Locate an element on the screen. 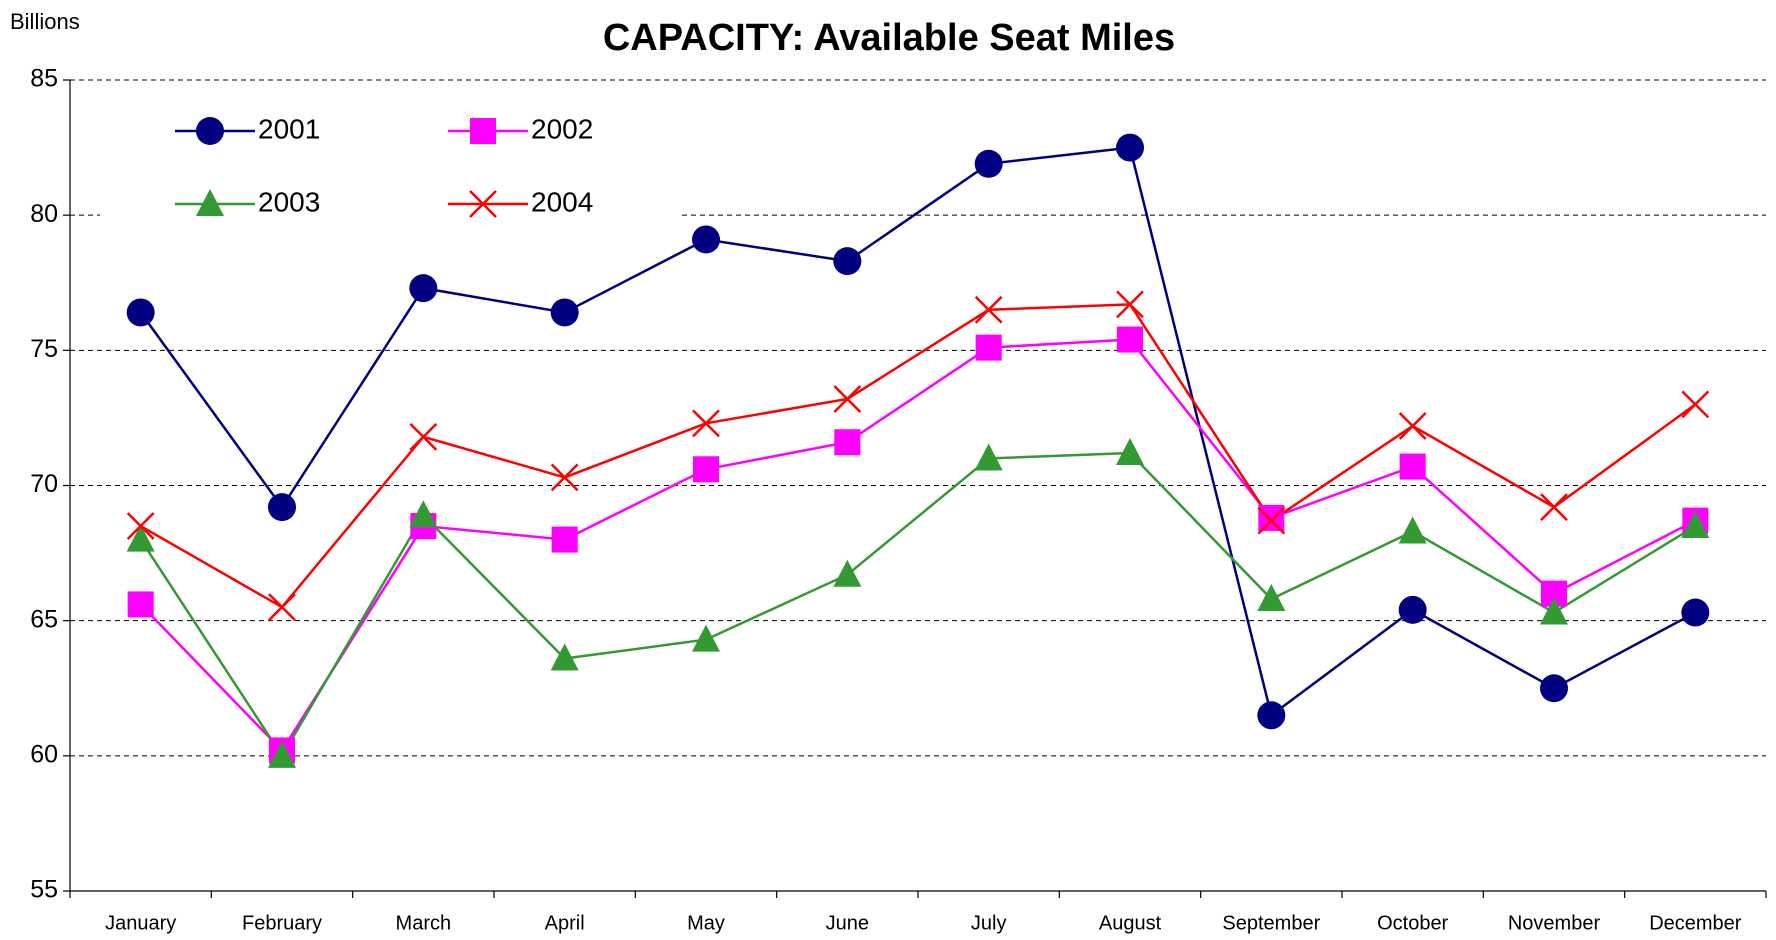 This screenshot has height=940, width=1776. x-tick-label: June is located at coordinates (847, 923).